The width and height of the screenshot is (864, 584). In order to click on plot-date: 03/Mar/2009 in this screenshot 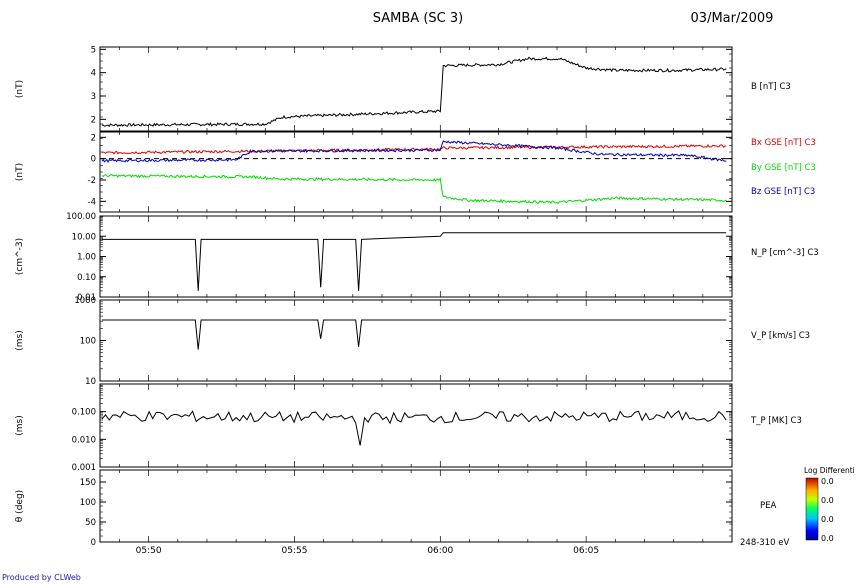, I will do `click(732, 18)`.